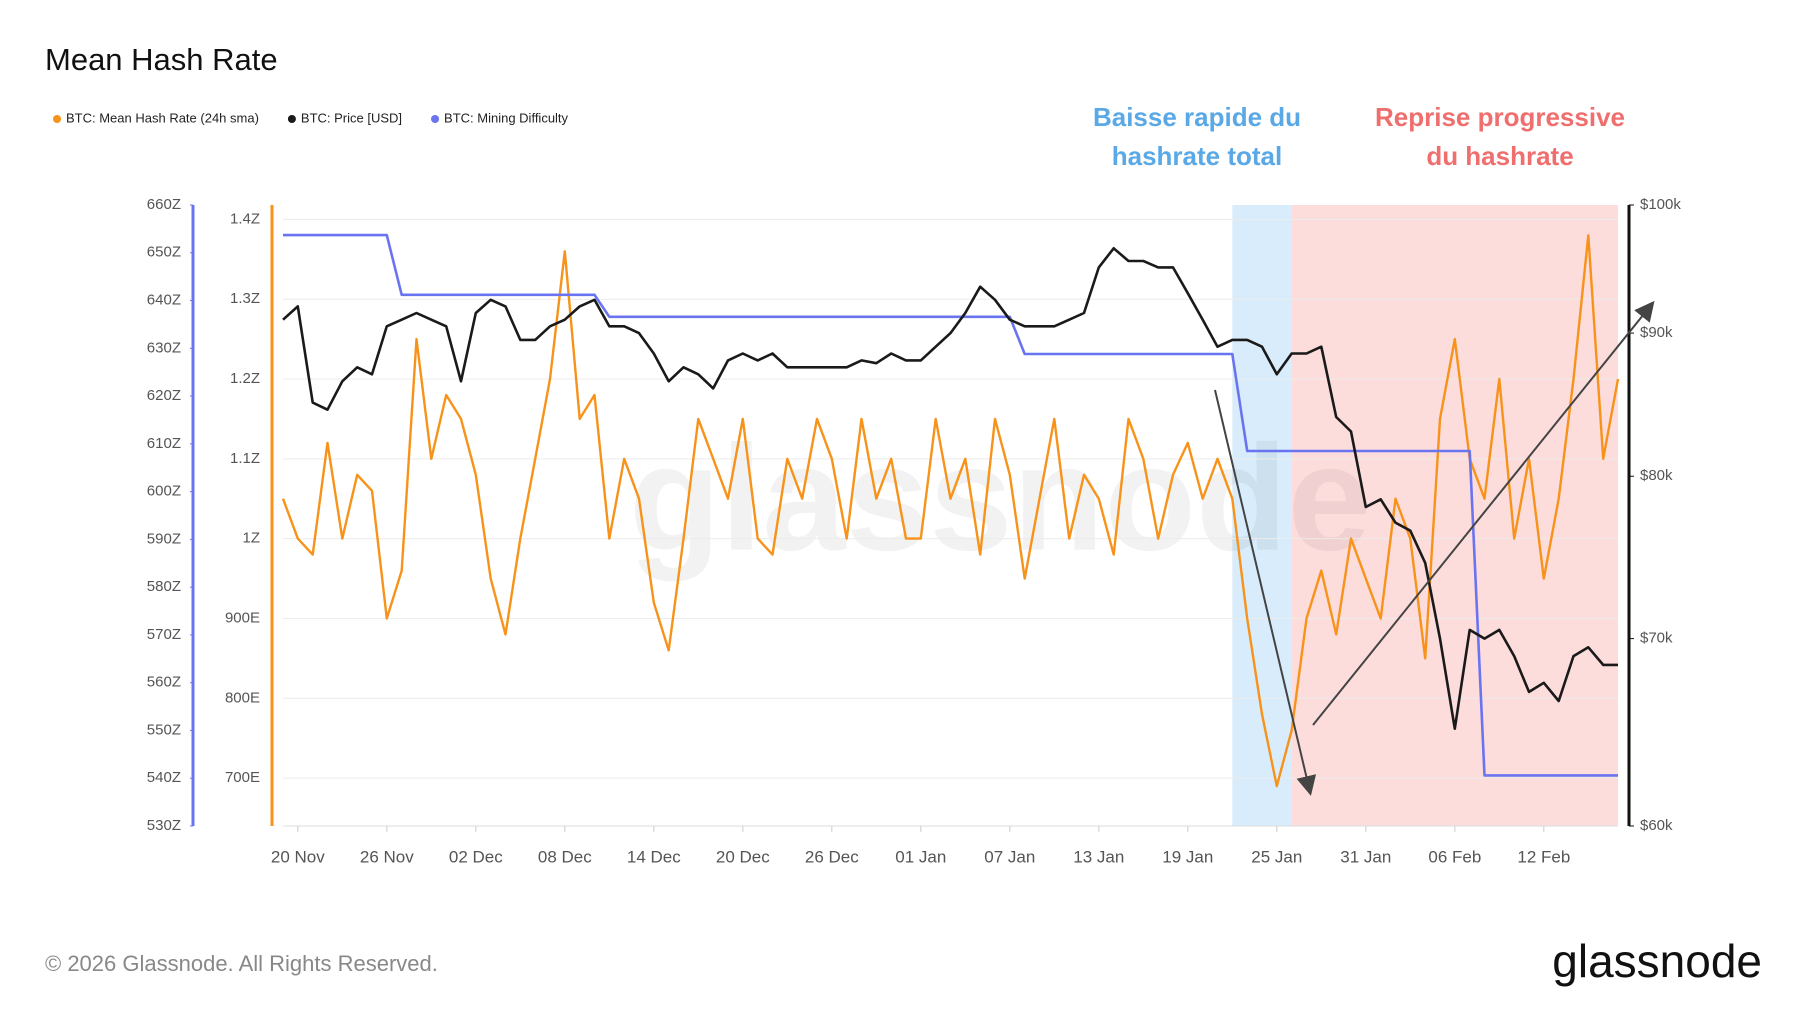  Describe the element at coordinates (245, 218) in the screenshot. I see `y-tick-label: 1.4Z` at that location.